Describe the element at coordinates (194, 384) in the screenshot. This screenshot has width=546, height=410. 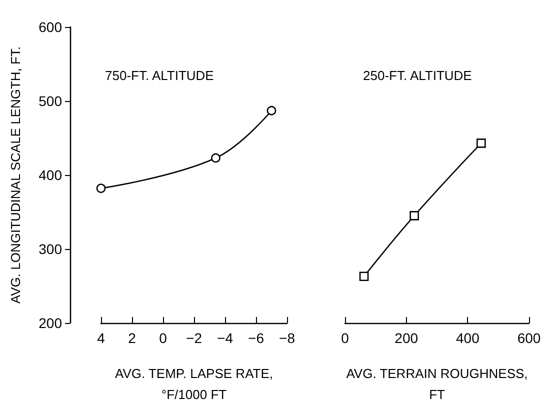
I see `x-axis-title: AVG. TEMP. LAPSE RATE, °F/1000 FT` at that location.